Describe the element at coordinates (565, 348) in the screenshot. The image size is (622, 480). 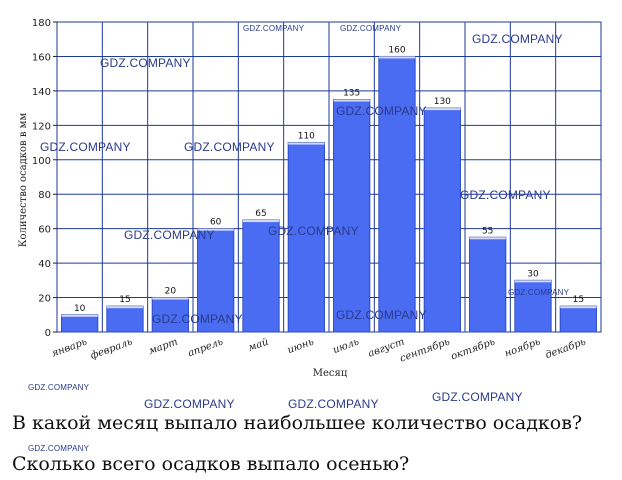
I see `x-tick-label: декабрь` at that location.